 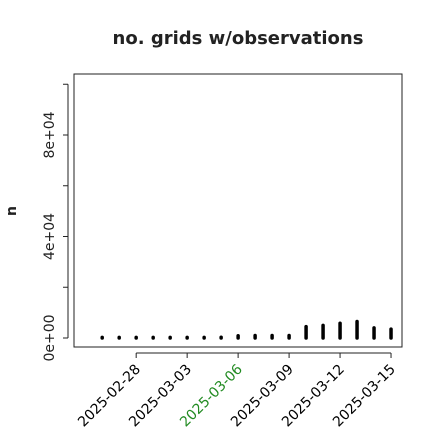 What do you see at coordinates (12, 211) in the screenshot?
I see `y-axis-label: n` at bounding box center [12, 211].